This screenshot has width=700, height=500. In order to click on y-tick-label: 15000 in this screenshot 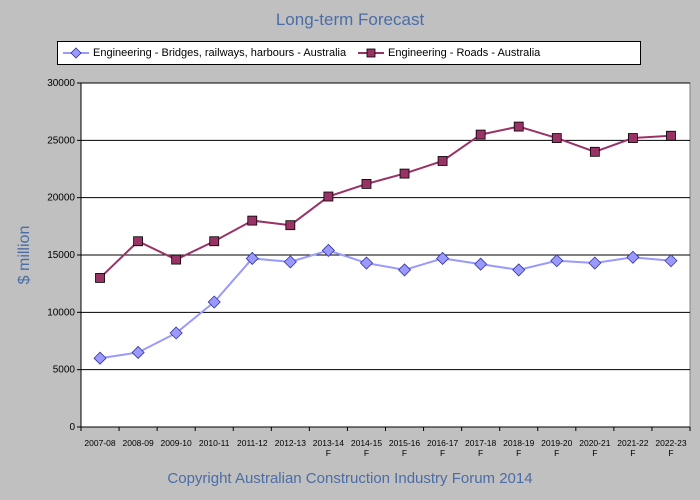, I will do `click(61, 255)`.